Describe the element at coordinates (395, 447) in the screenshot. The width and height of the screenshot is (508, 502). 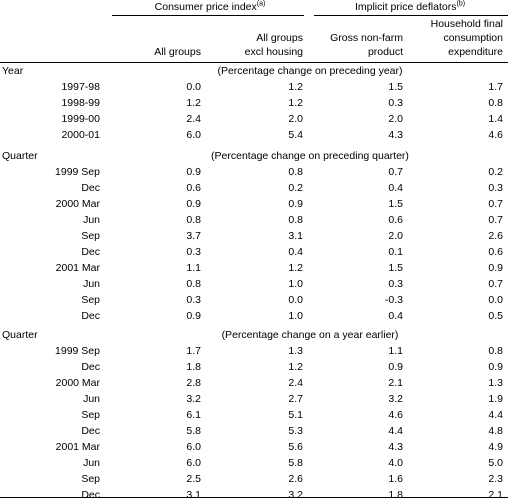
I see `table-cell: 4.3` at that location.